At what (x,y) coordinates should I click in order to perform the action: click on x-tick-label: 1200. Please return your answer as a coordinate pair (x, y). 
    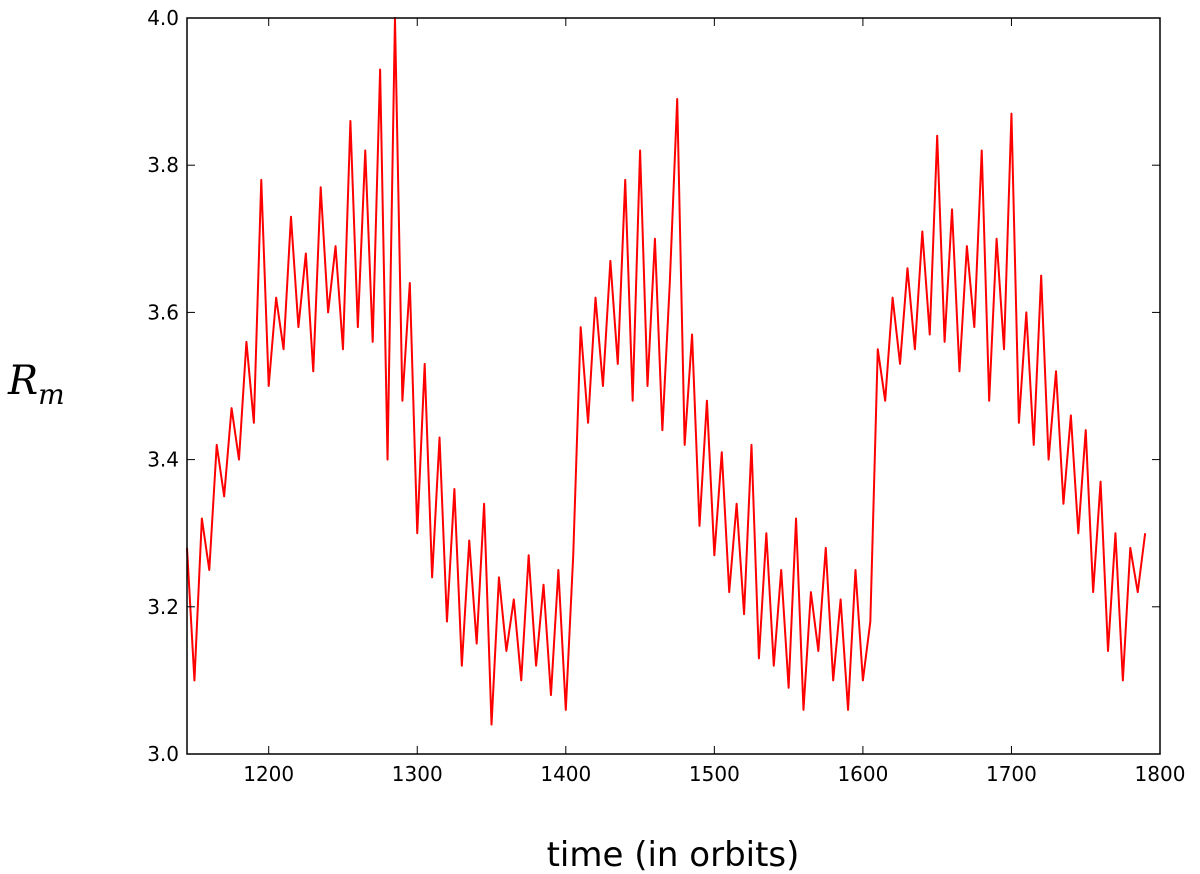
    Looking at the image, I should click on (268, 774).